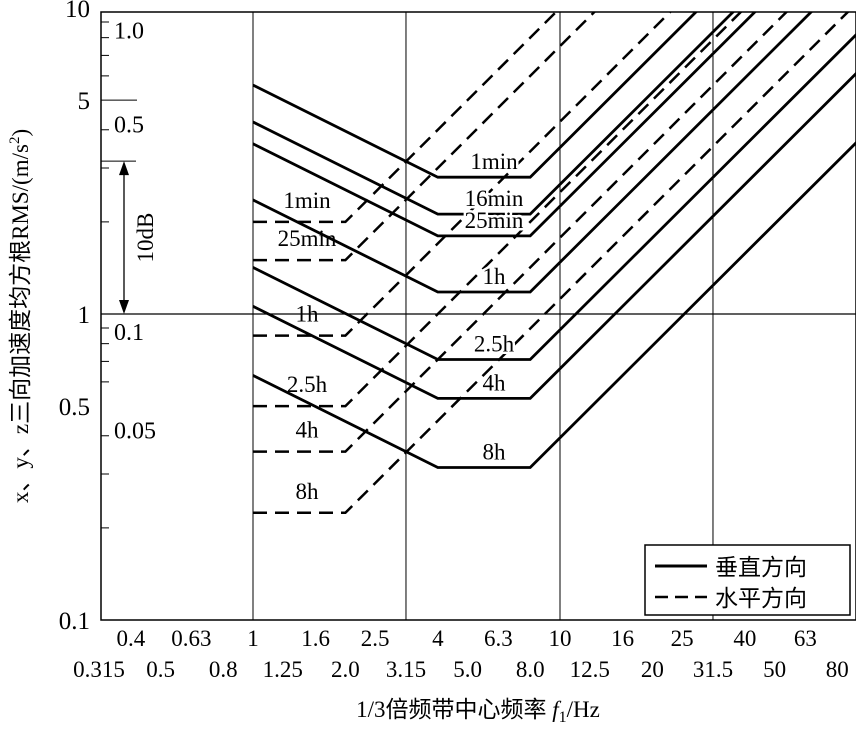  What do you see at coordinates (99, 669) in the screenshot?
I see `x-tick-label-row2: 0.315` at bounding box center [99, 669].